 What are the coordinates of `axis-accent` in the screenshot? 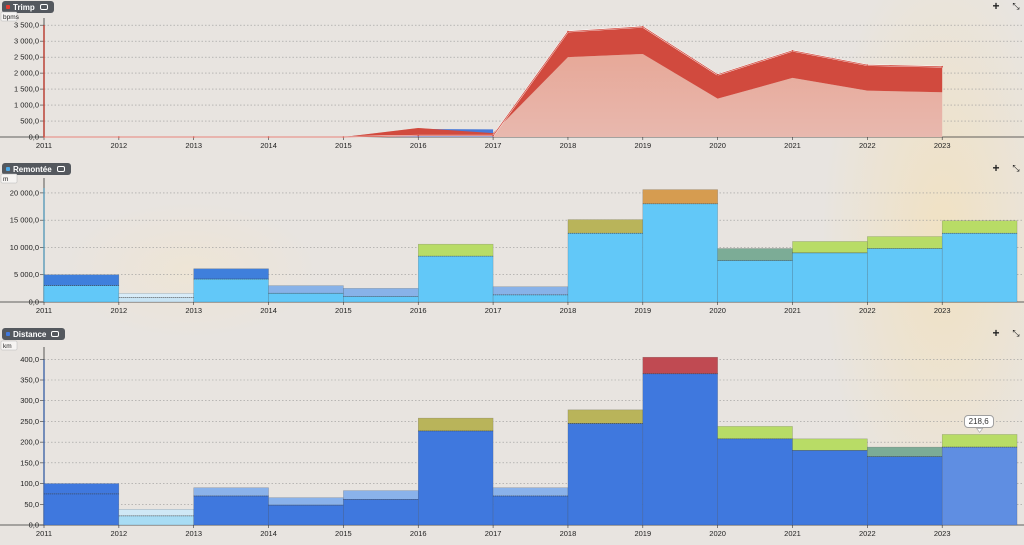 It's located at (44, 245).